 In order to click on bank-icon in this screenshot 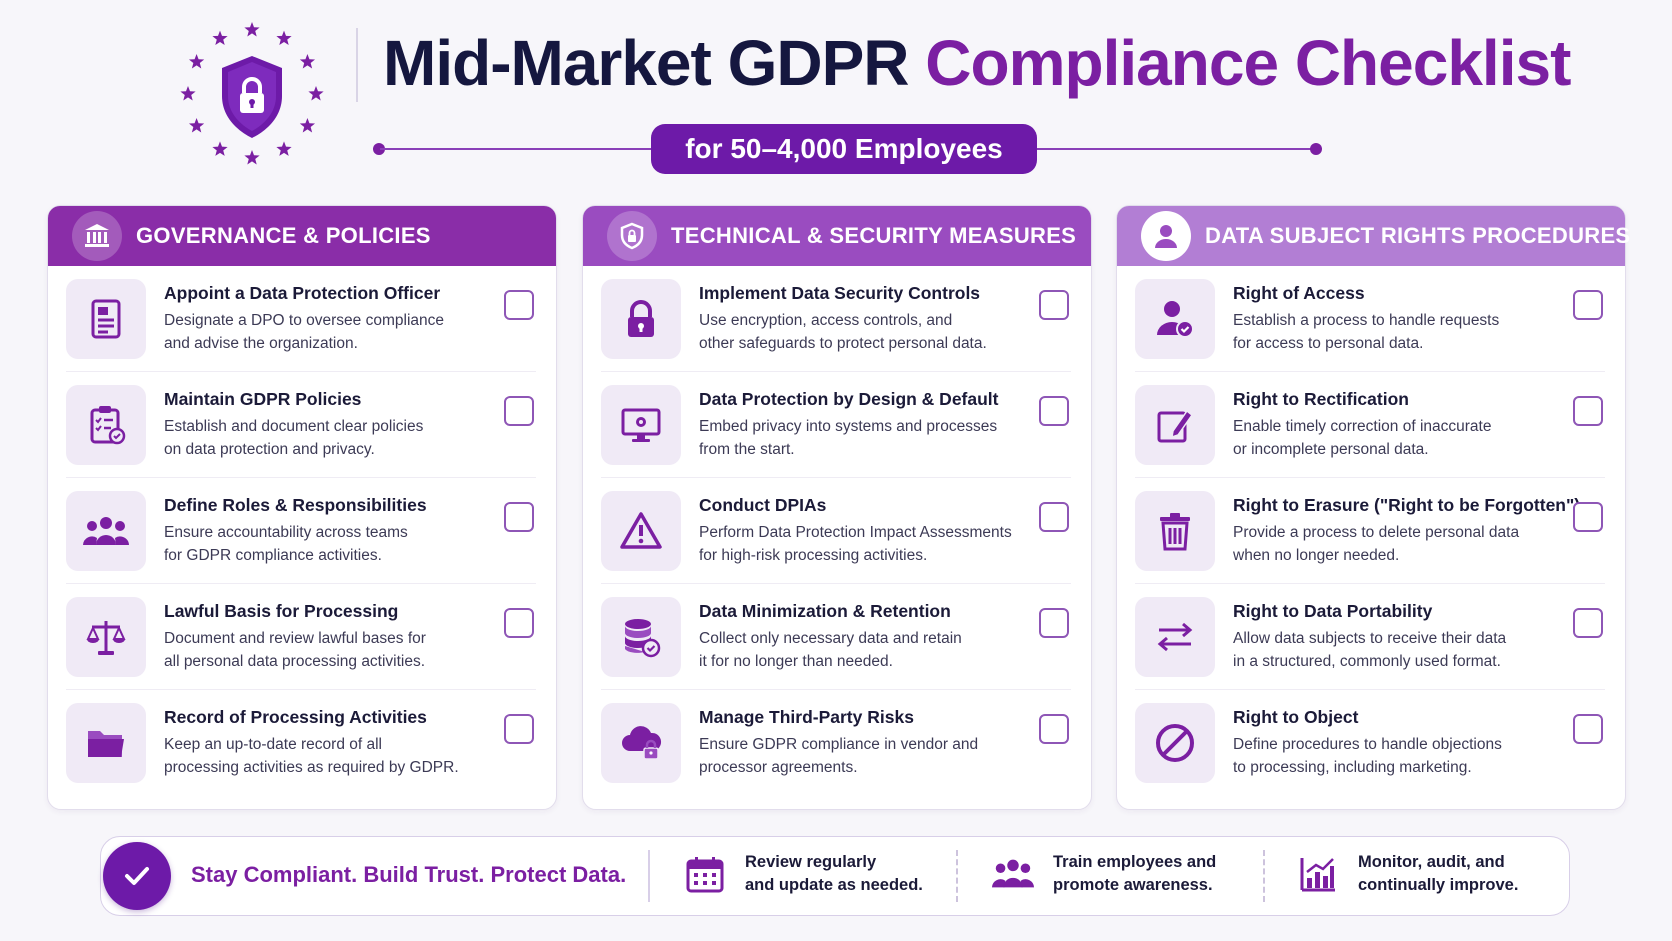, I will do `click(97, 236)`.